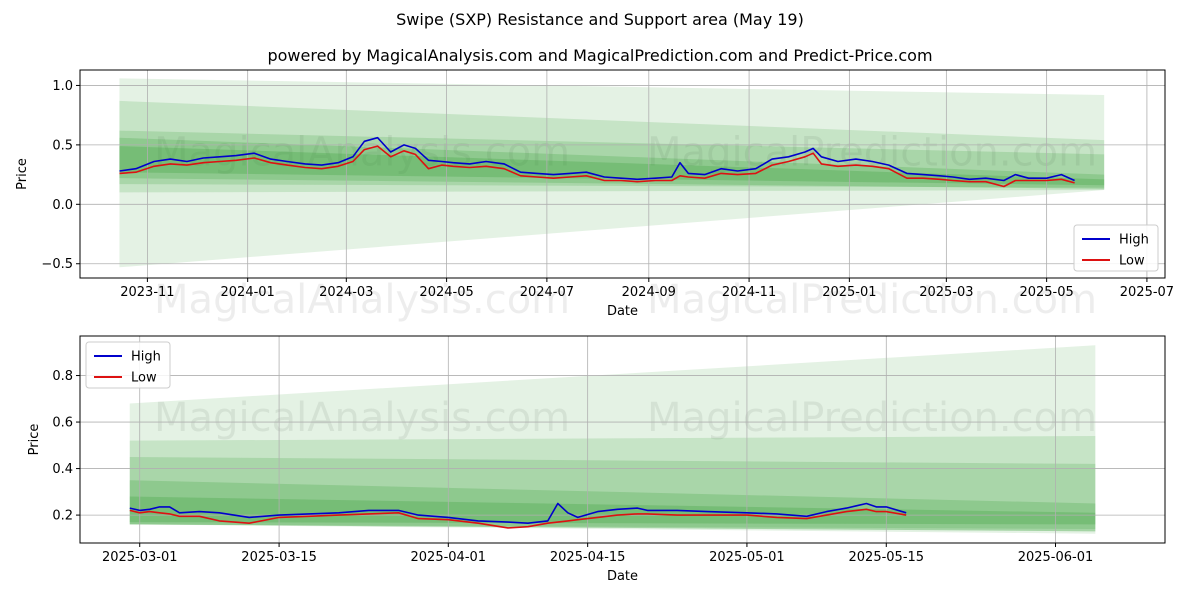 This screenshot has width=1200, height=600. Describe the element at coordinates (62, 145) in the screenshot. I see `y-tick-label: 0.5` at that location.